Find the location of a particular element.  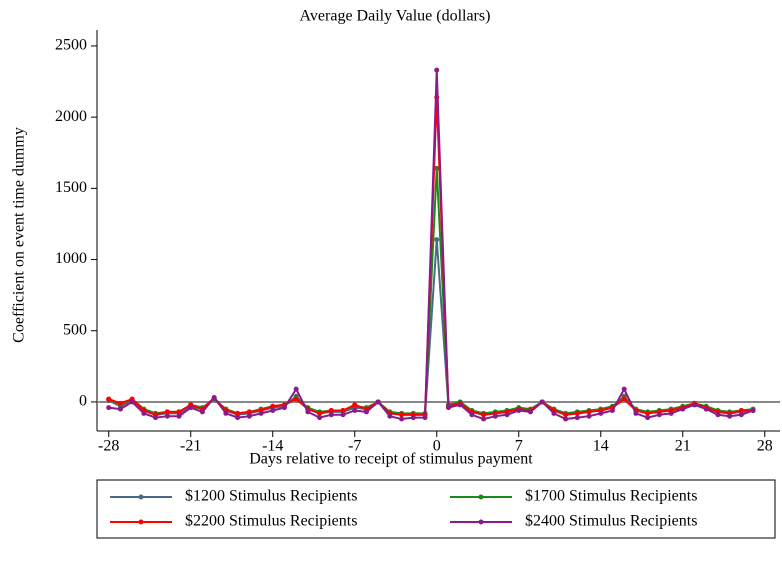

y-tick-label: 2500 is located at coordinates (71, 45).